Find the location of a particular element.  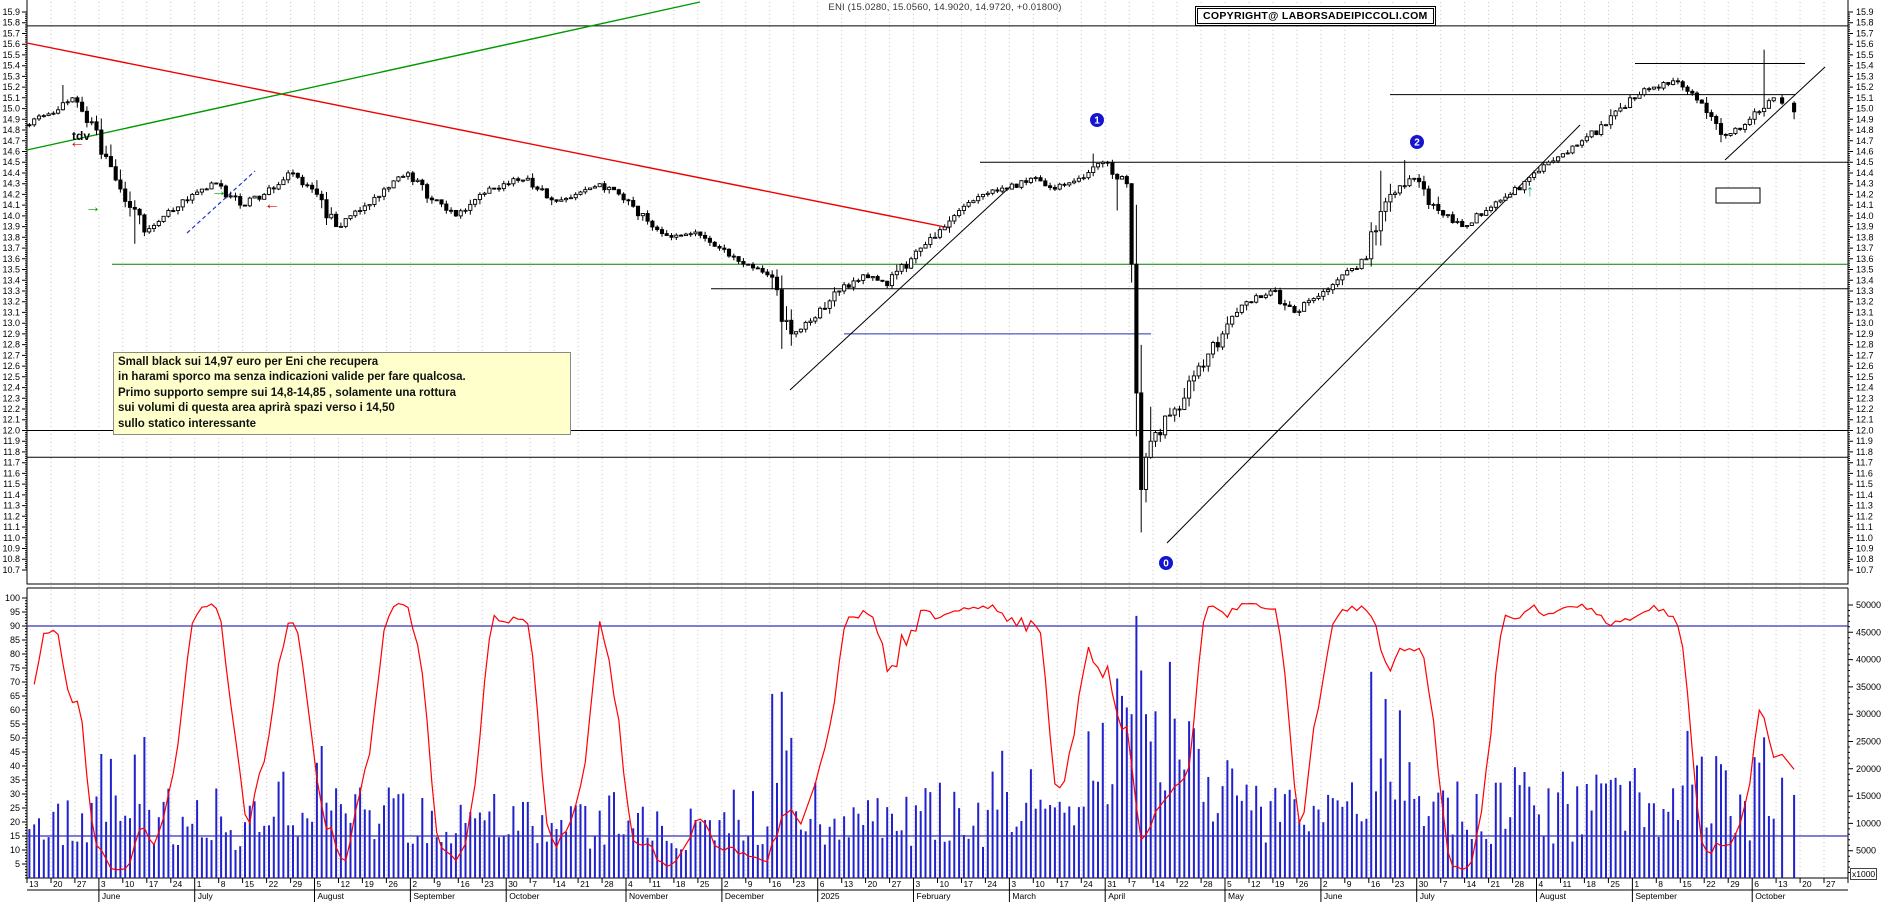

svg-text: 15.5 is located at coordinates (11, 55).